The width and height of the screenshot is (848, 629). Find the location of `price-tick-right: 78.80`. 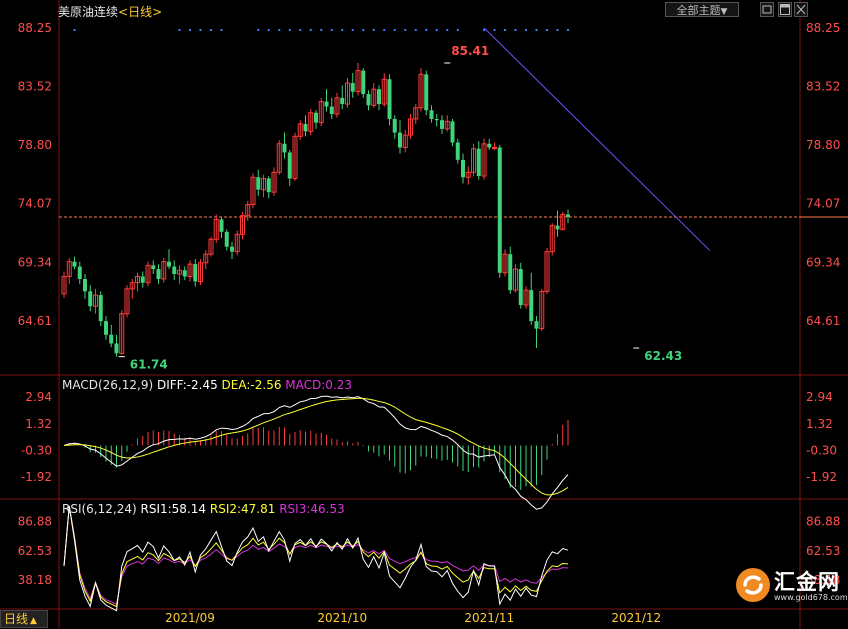

price-tick-right: 78.80 is located at coordinates (823, 145).